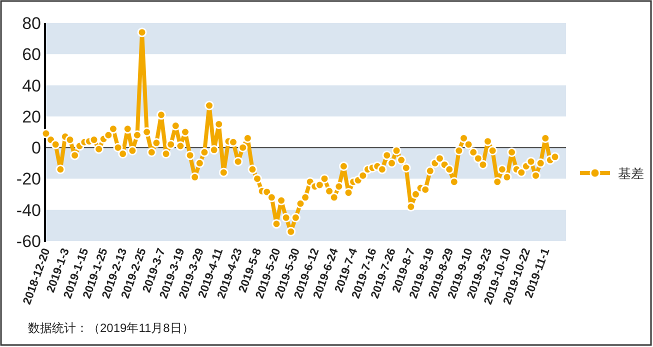  What do you see at coordinates (28, 179) in the screenshot?
I see `y-tick-label: -20` at bounding box center [28, 179].